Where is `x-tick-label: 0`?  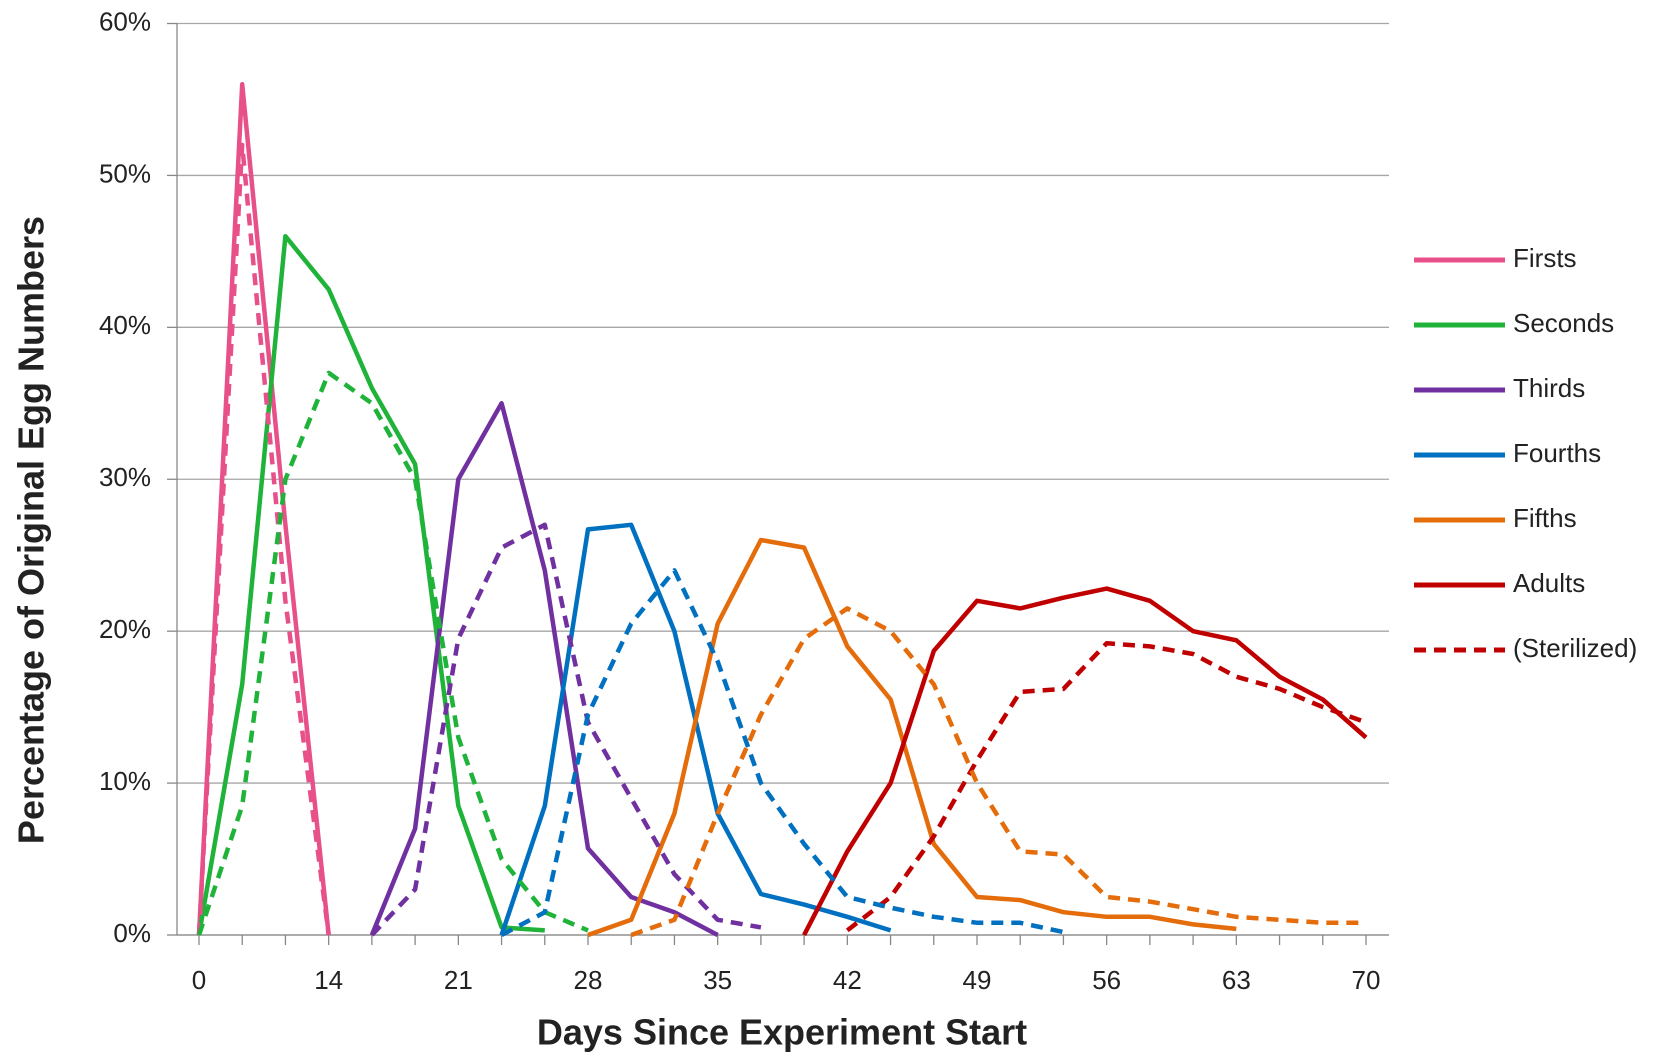 x-tick-label: 0 is located at coordinates (199, 980).